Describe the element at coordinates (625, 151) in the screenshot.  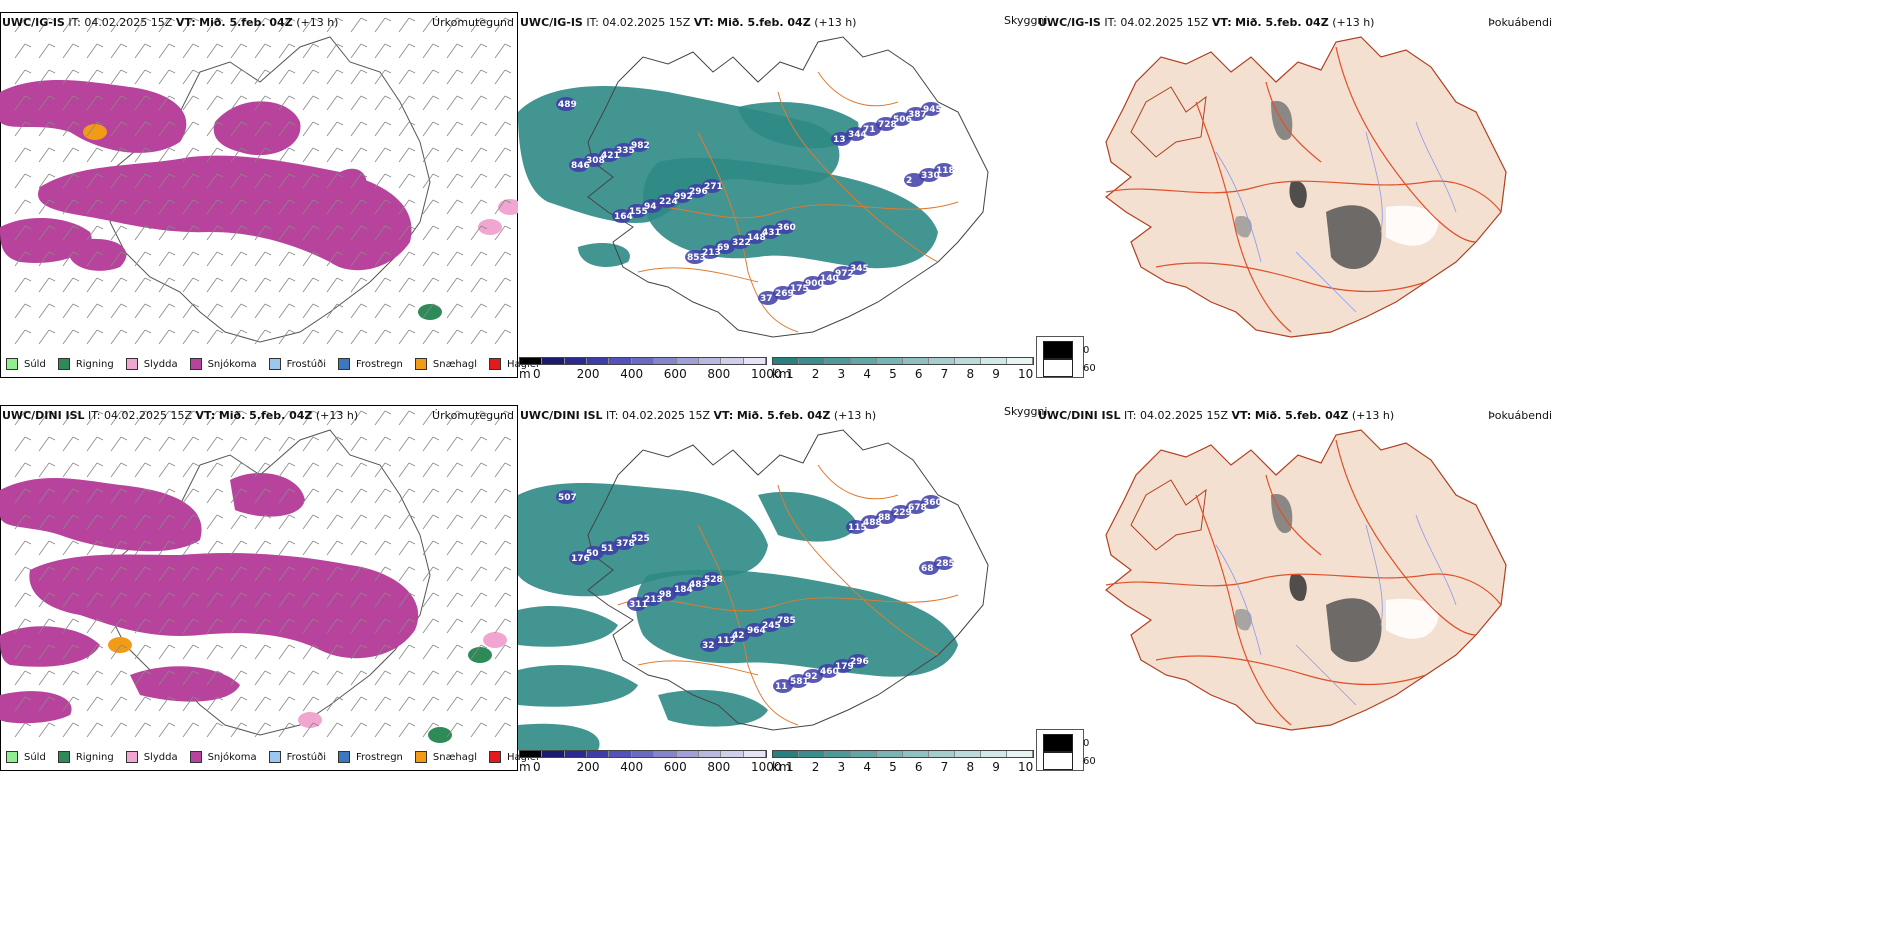
I see `snow-depth-label: 335` at that location.